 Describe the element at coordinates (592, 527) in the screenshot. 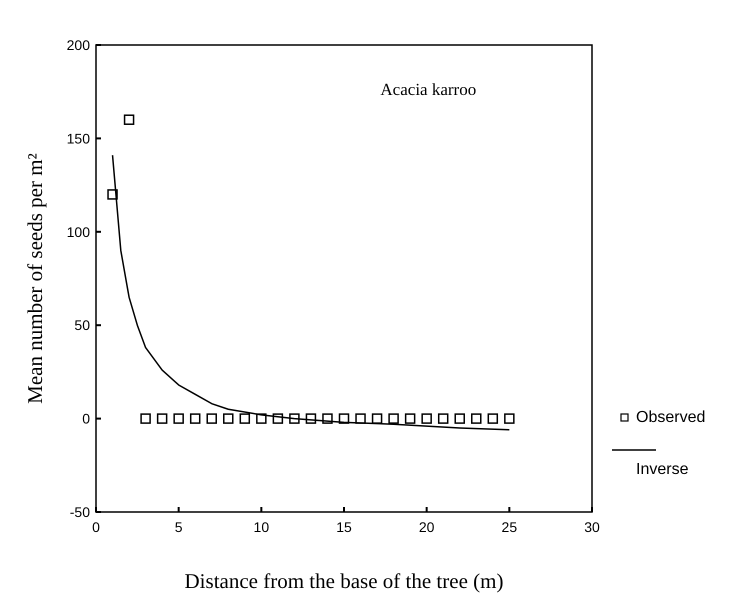

I see `x-tick-label: 30` at that location.